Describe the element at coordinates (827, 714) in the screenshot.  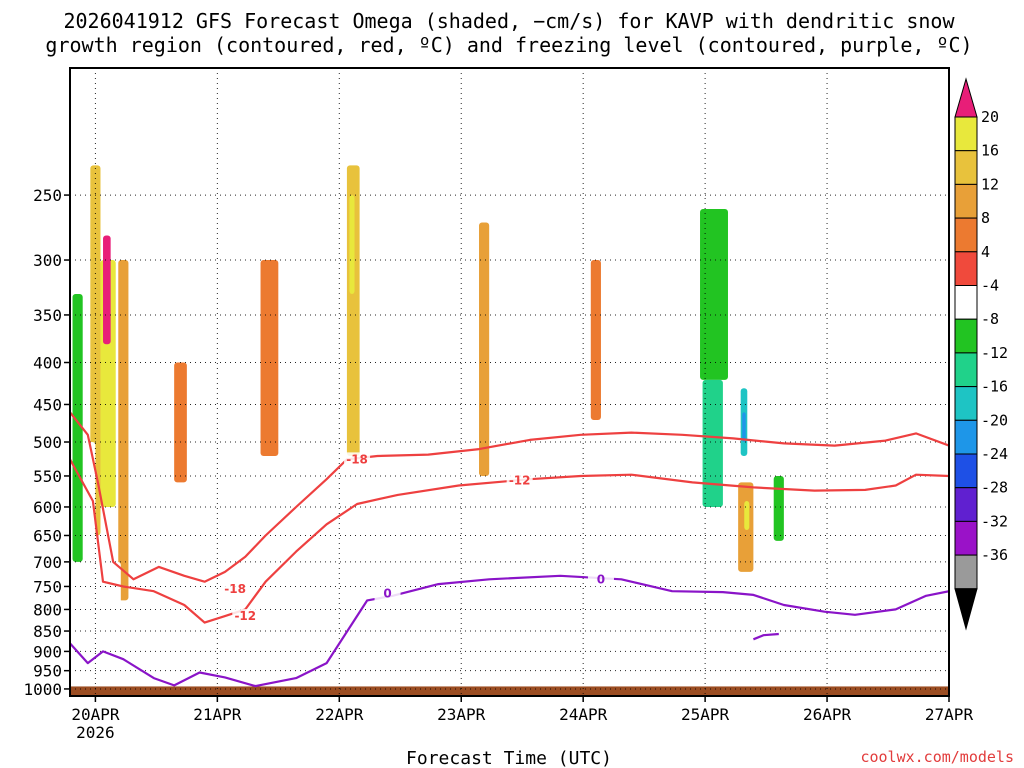
I see `x-tick-label-26APR: 26APR` at that location.